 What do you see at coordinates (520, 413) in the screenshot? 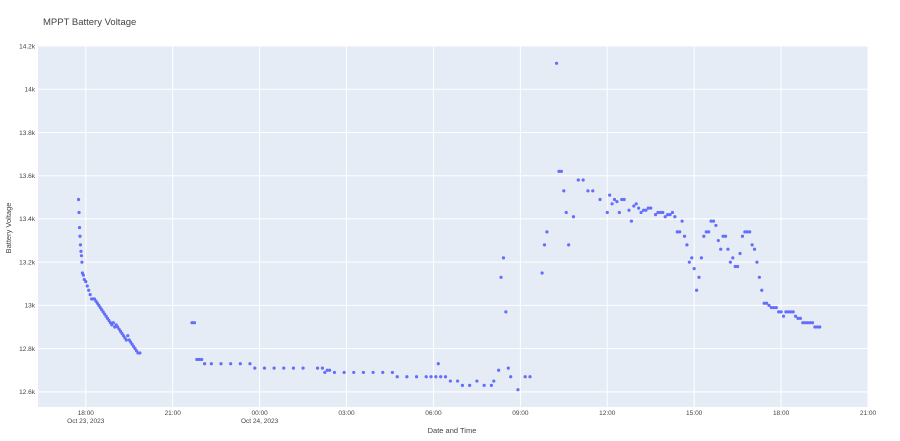
I see `x-tick-label: 09:00` at bounding box center [520, 413].